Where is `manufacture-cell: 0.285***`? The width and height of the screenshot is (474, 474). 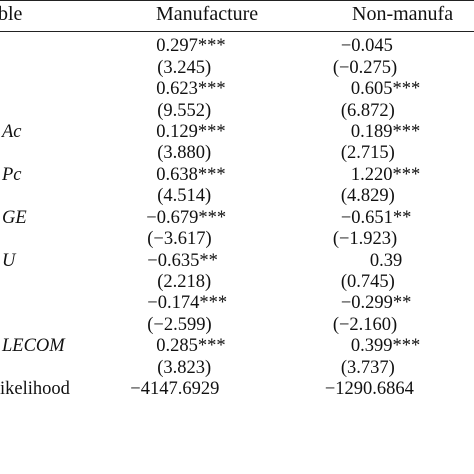
manufacture-cell: 0.285*** is located at coordinates (191, 346).